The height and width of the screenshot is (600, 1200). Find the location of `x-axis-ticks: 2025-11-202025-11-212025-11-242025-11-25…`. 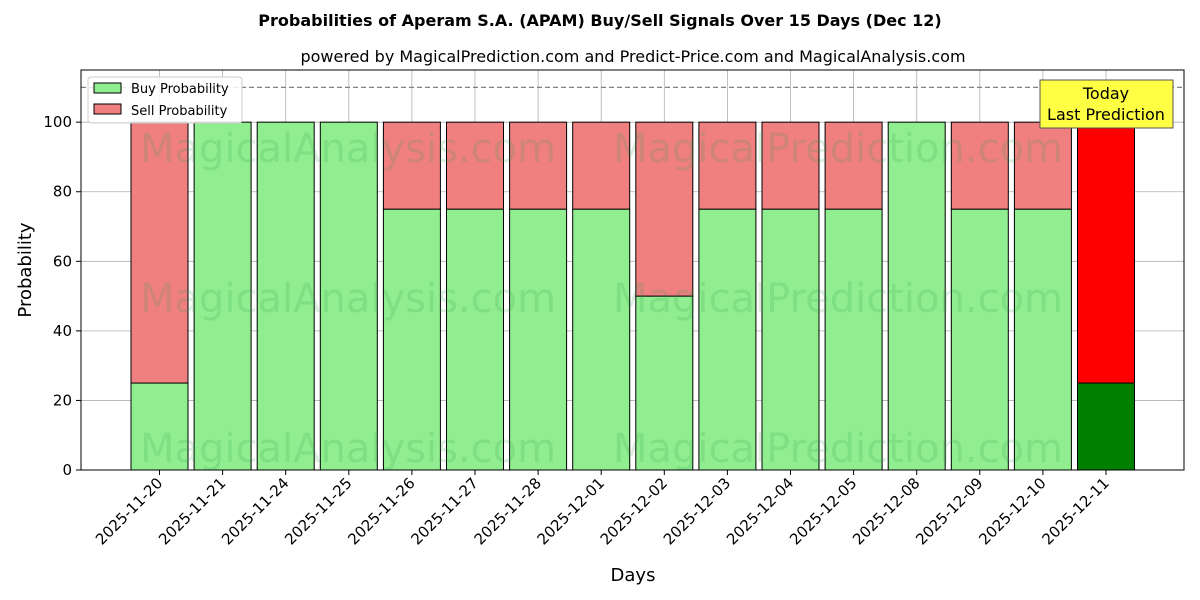

x-axis-ticks: 2025-11-202025-11-212025-11-242025-11-25… is located at coordinates (602, 509).